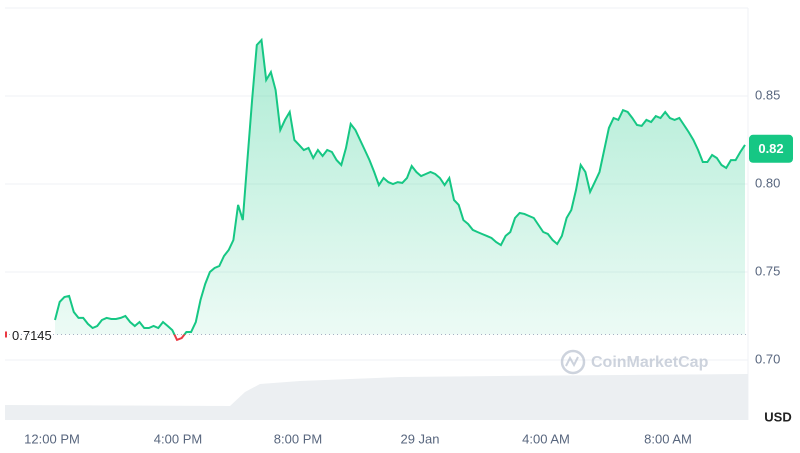 This screenshot has width=800, height=453. I want to click on current-price-box, so click(771, 148).